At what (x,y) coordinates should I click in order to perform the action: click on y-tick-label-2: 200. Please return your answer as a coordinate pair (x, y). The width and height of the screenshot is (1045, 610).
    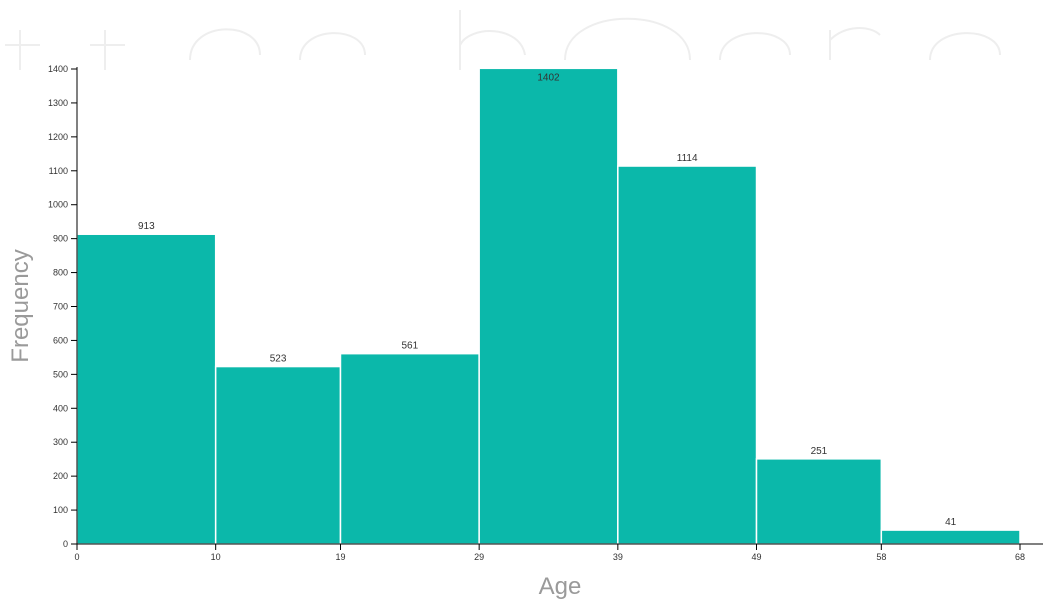
    Looking at the image, I should click on (60, 476).